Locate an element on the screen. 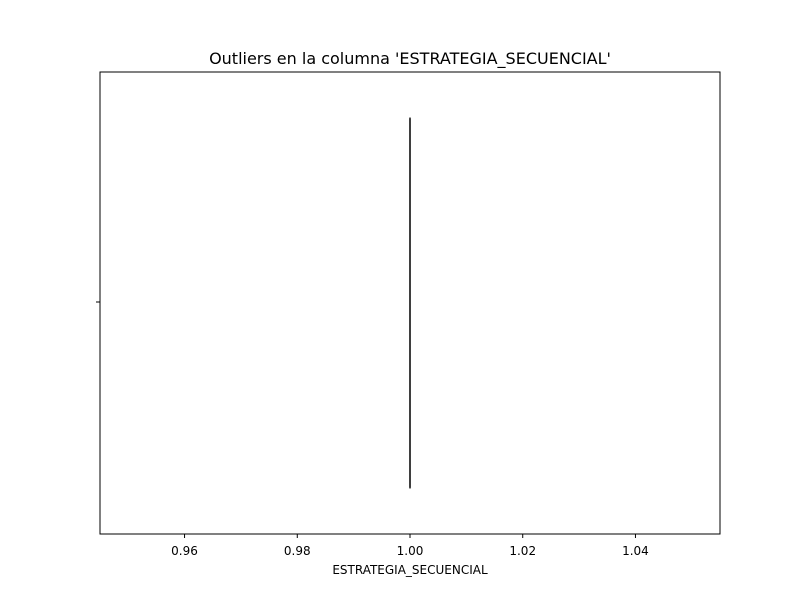 The height and width of the screenshot is (604, 800). x-axis-label: ESTRATEGIA_SECUENCIAL is located at coordinates (410, 570).